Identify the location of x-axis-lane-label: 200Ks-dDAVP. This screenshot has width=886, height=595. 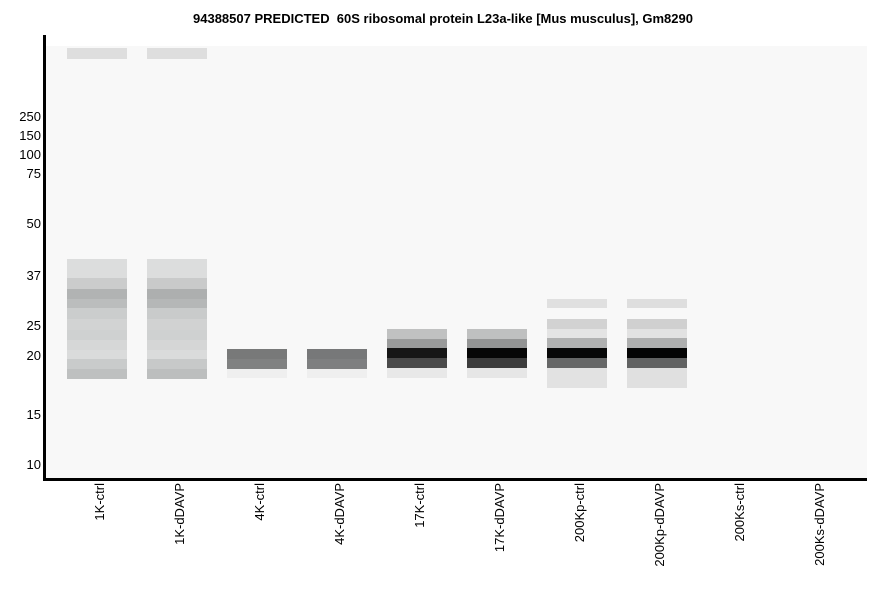
(819, 524).